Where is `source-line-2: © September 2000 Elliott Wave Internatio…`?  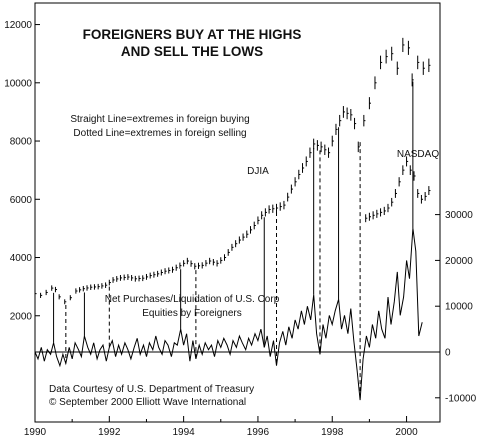 source-line-2: © September 2000 Elliott Wave Internatio… is located at coordinates (147, 402).